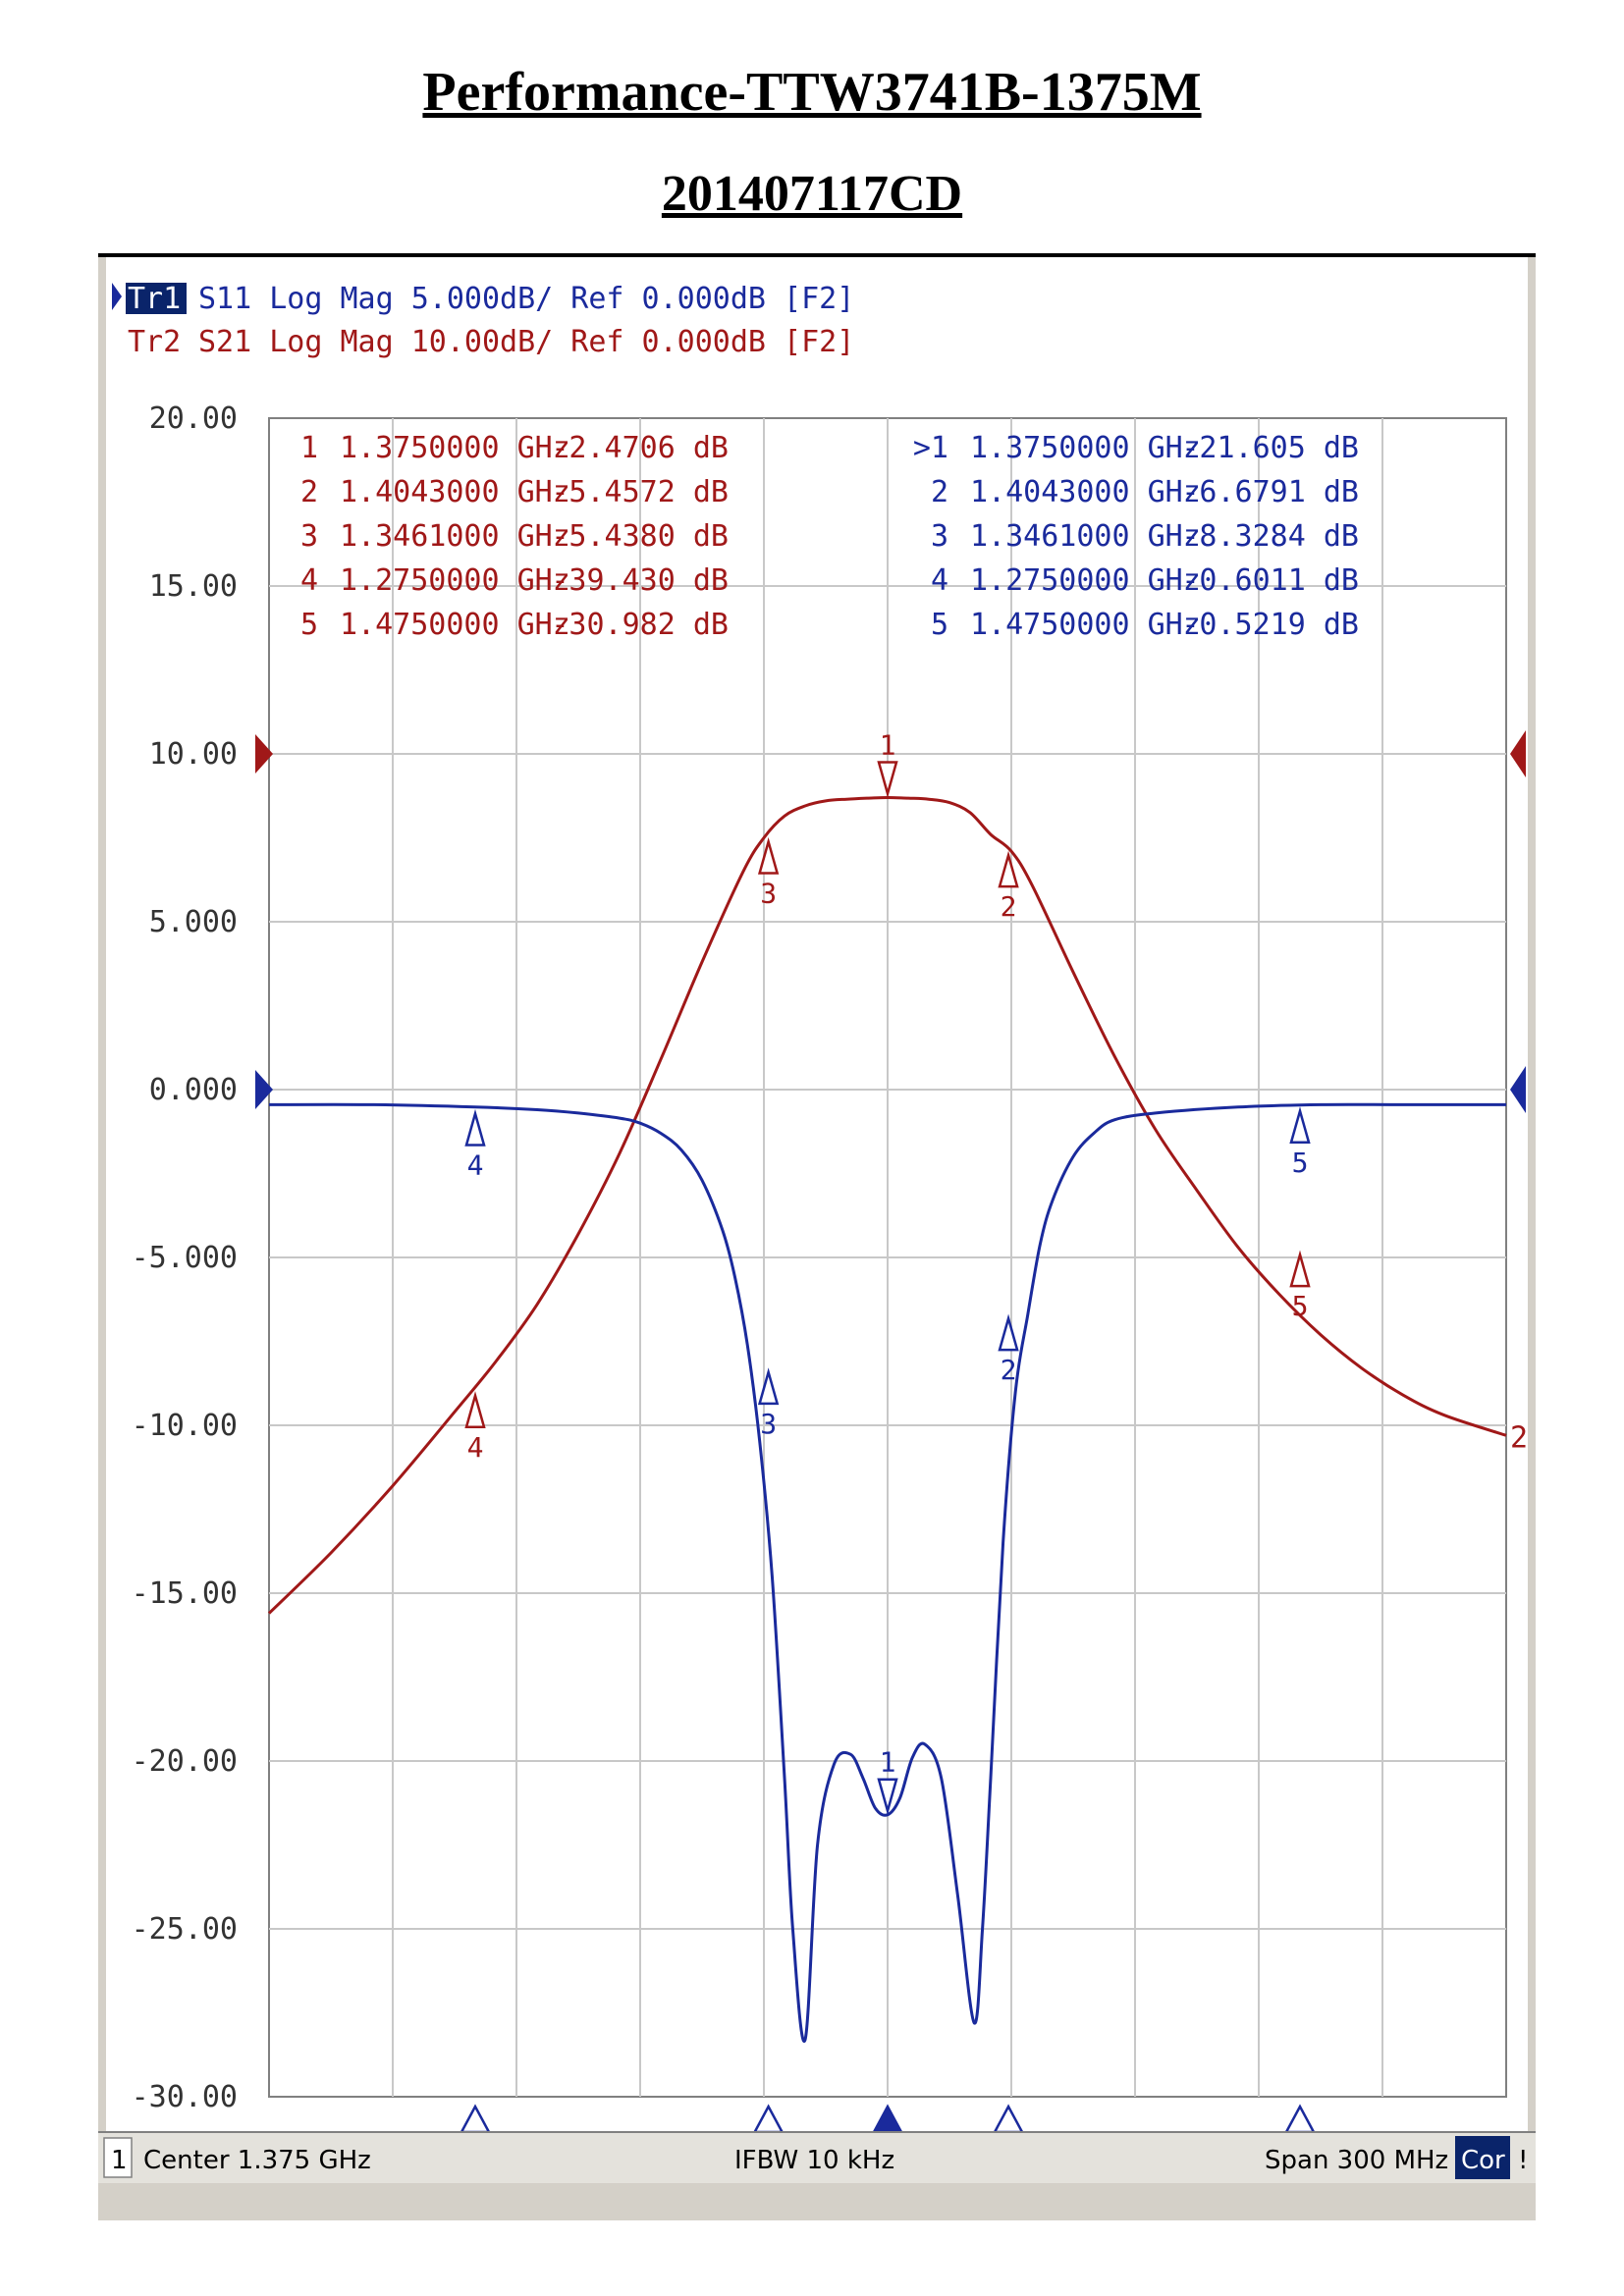 The image size is (1624, 2296). What do you see at coordinates (193, 419) in the screenshot?
I see `y-tick-label: 20.00` at bounding box center [193, 419].